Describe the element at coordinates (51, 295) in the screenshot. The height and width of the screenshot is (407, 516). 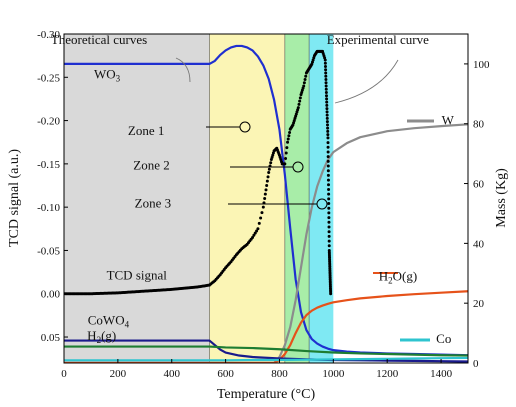
I see `y-left-tick-label: 0.00` at that location.